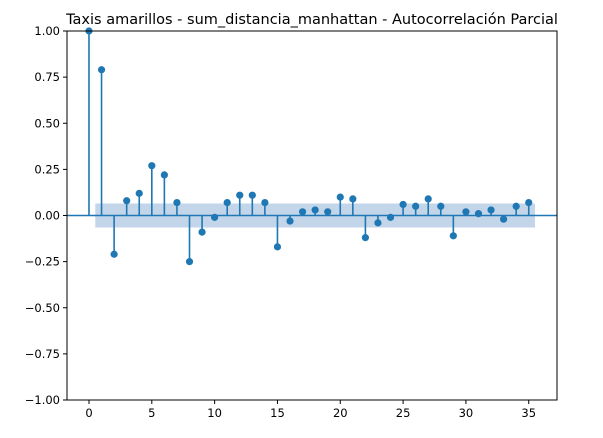 This screenshot has height=438, width=603. What do you see at coordinates (403, 413) in the screenshot?
I see `x-tick-label-25: 25` at bounding box center [403, 413].